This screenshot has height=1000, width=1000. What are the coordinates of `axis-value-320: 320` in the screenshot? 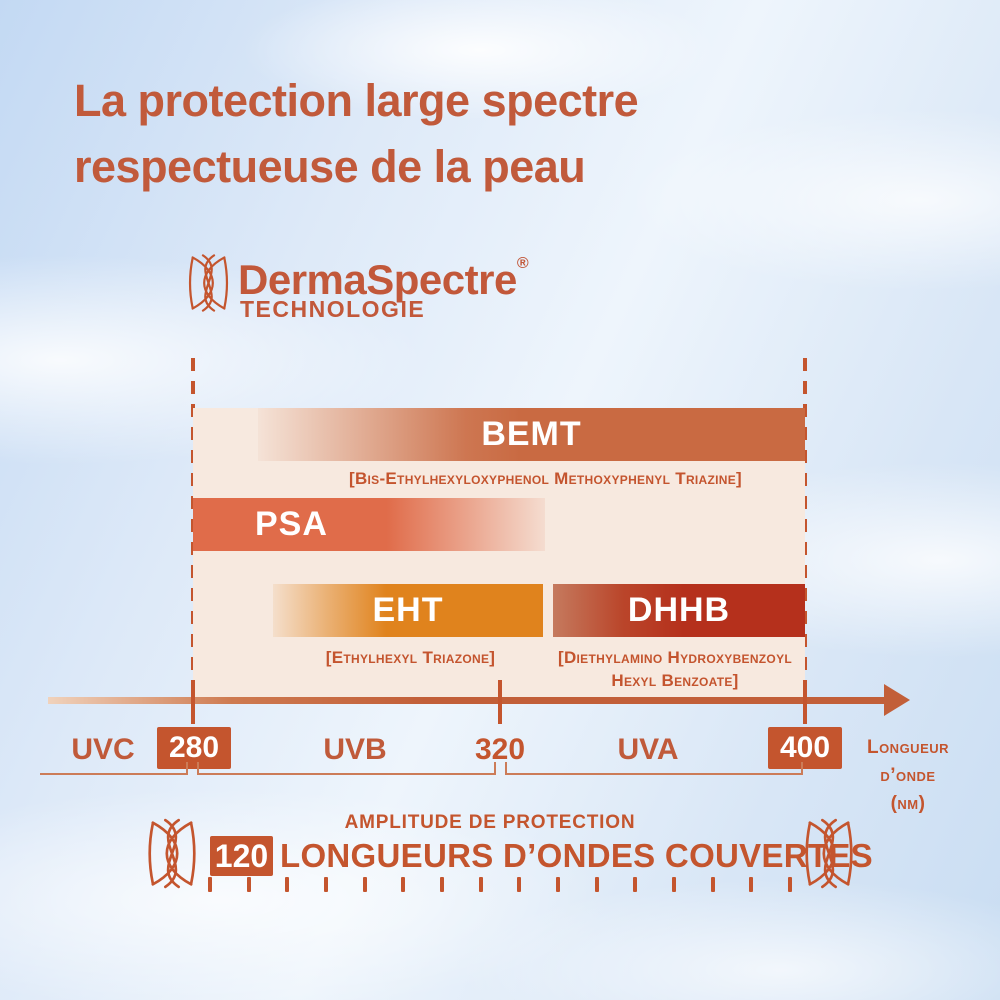 It's located at (500, 749).